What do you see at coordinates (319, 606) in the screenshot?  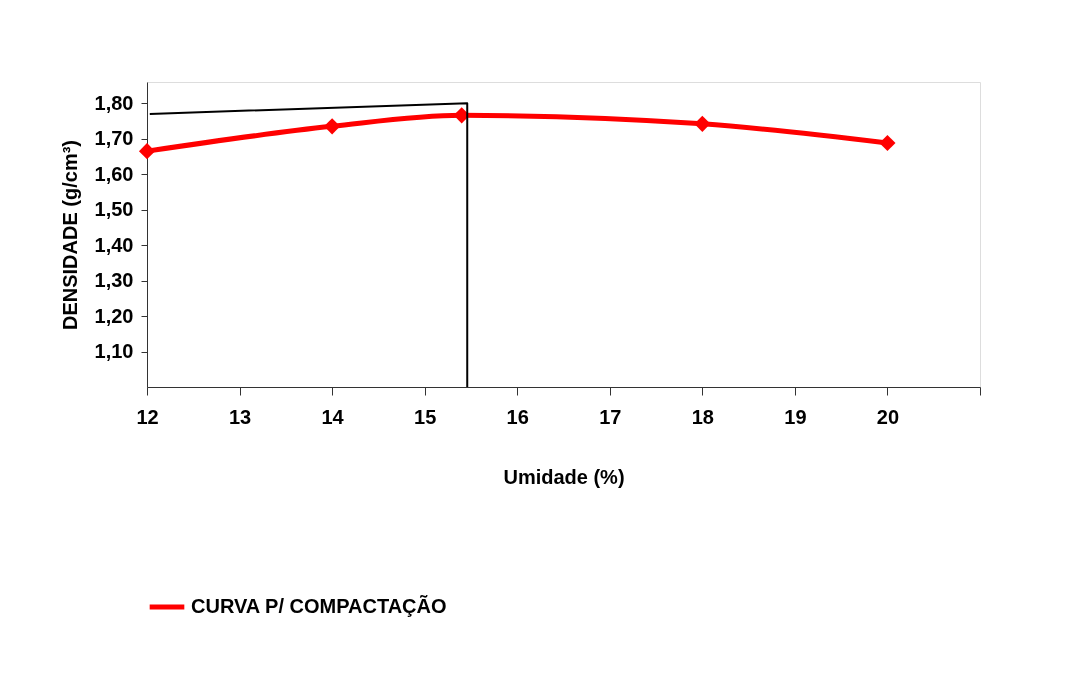 I see `legend-label: CURVA P/ COMPACTAÇÃO` at bounding box center [319, 606].